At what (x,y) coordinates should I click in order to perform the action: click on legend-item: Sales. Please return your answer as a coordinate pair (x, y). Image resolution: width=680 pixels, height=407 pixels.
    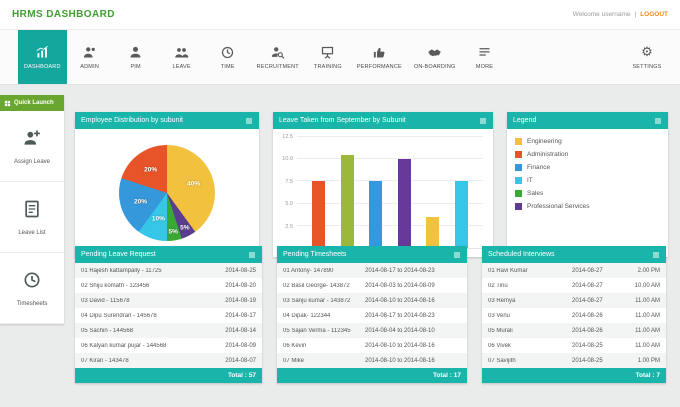
    Looking at the image, I should click on (587, 193).